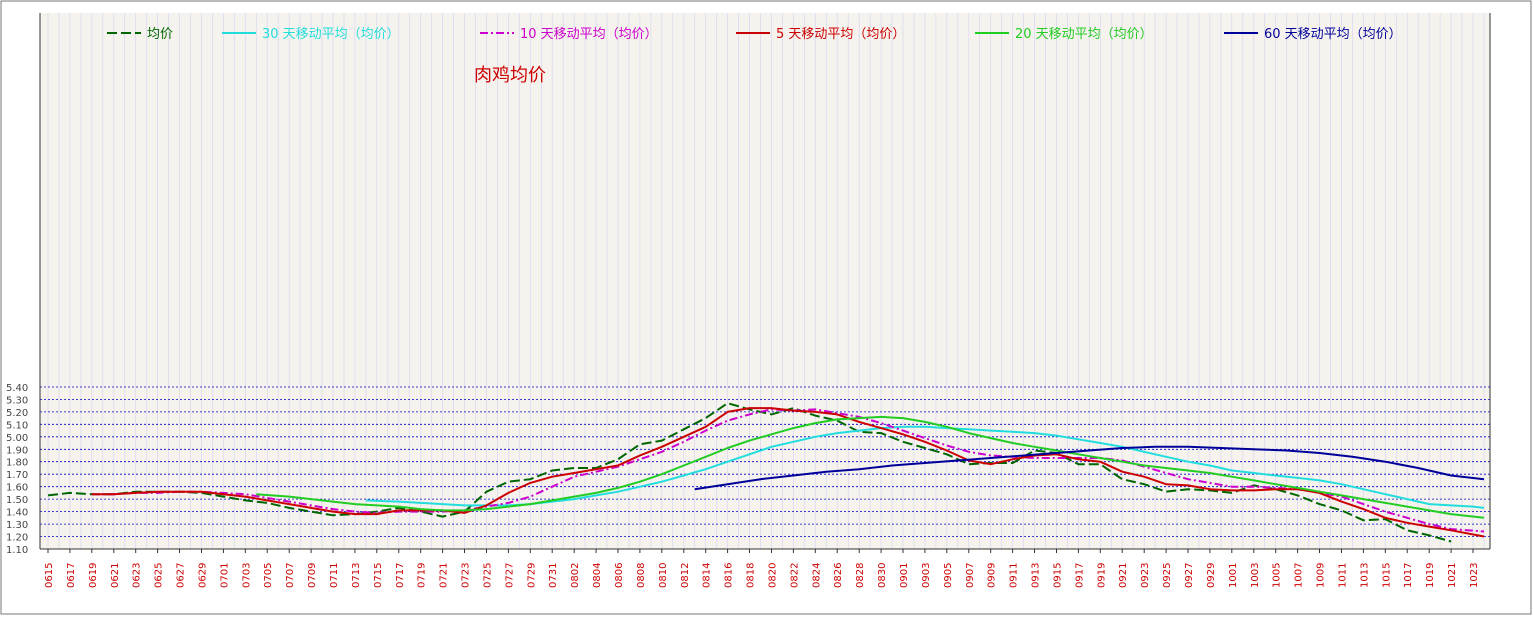 This screenshot has width=1533, height=620. Describe the element at coordinates (181, 575) in the screenshot. I see `x-tick-label: 0627` at that location.